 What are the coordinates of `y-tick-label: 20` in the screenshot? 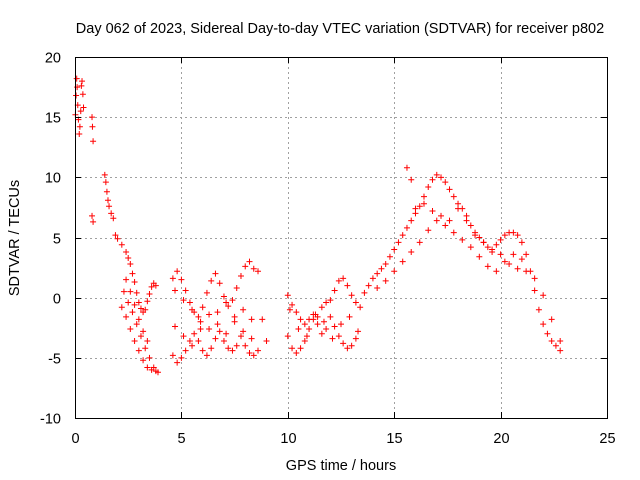 It's located at (53, 59).